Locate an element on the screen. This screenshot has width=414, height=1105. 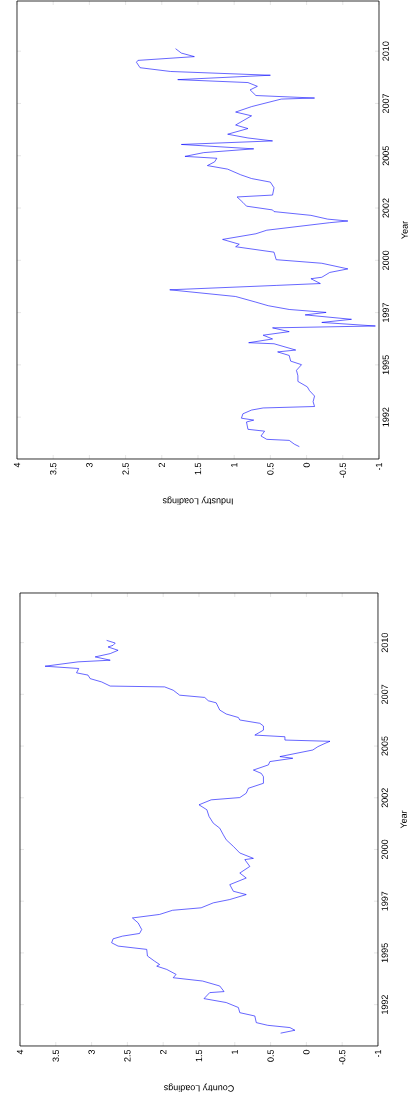
x-axis-title: Industry Loadings is located at coordinates (197, 500).